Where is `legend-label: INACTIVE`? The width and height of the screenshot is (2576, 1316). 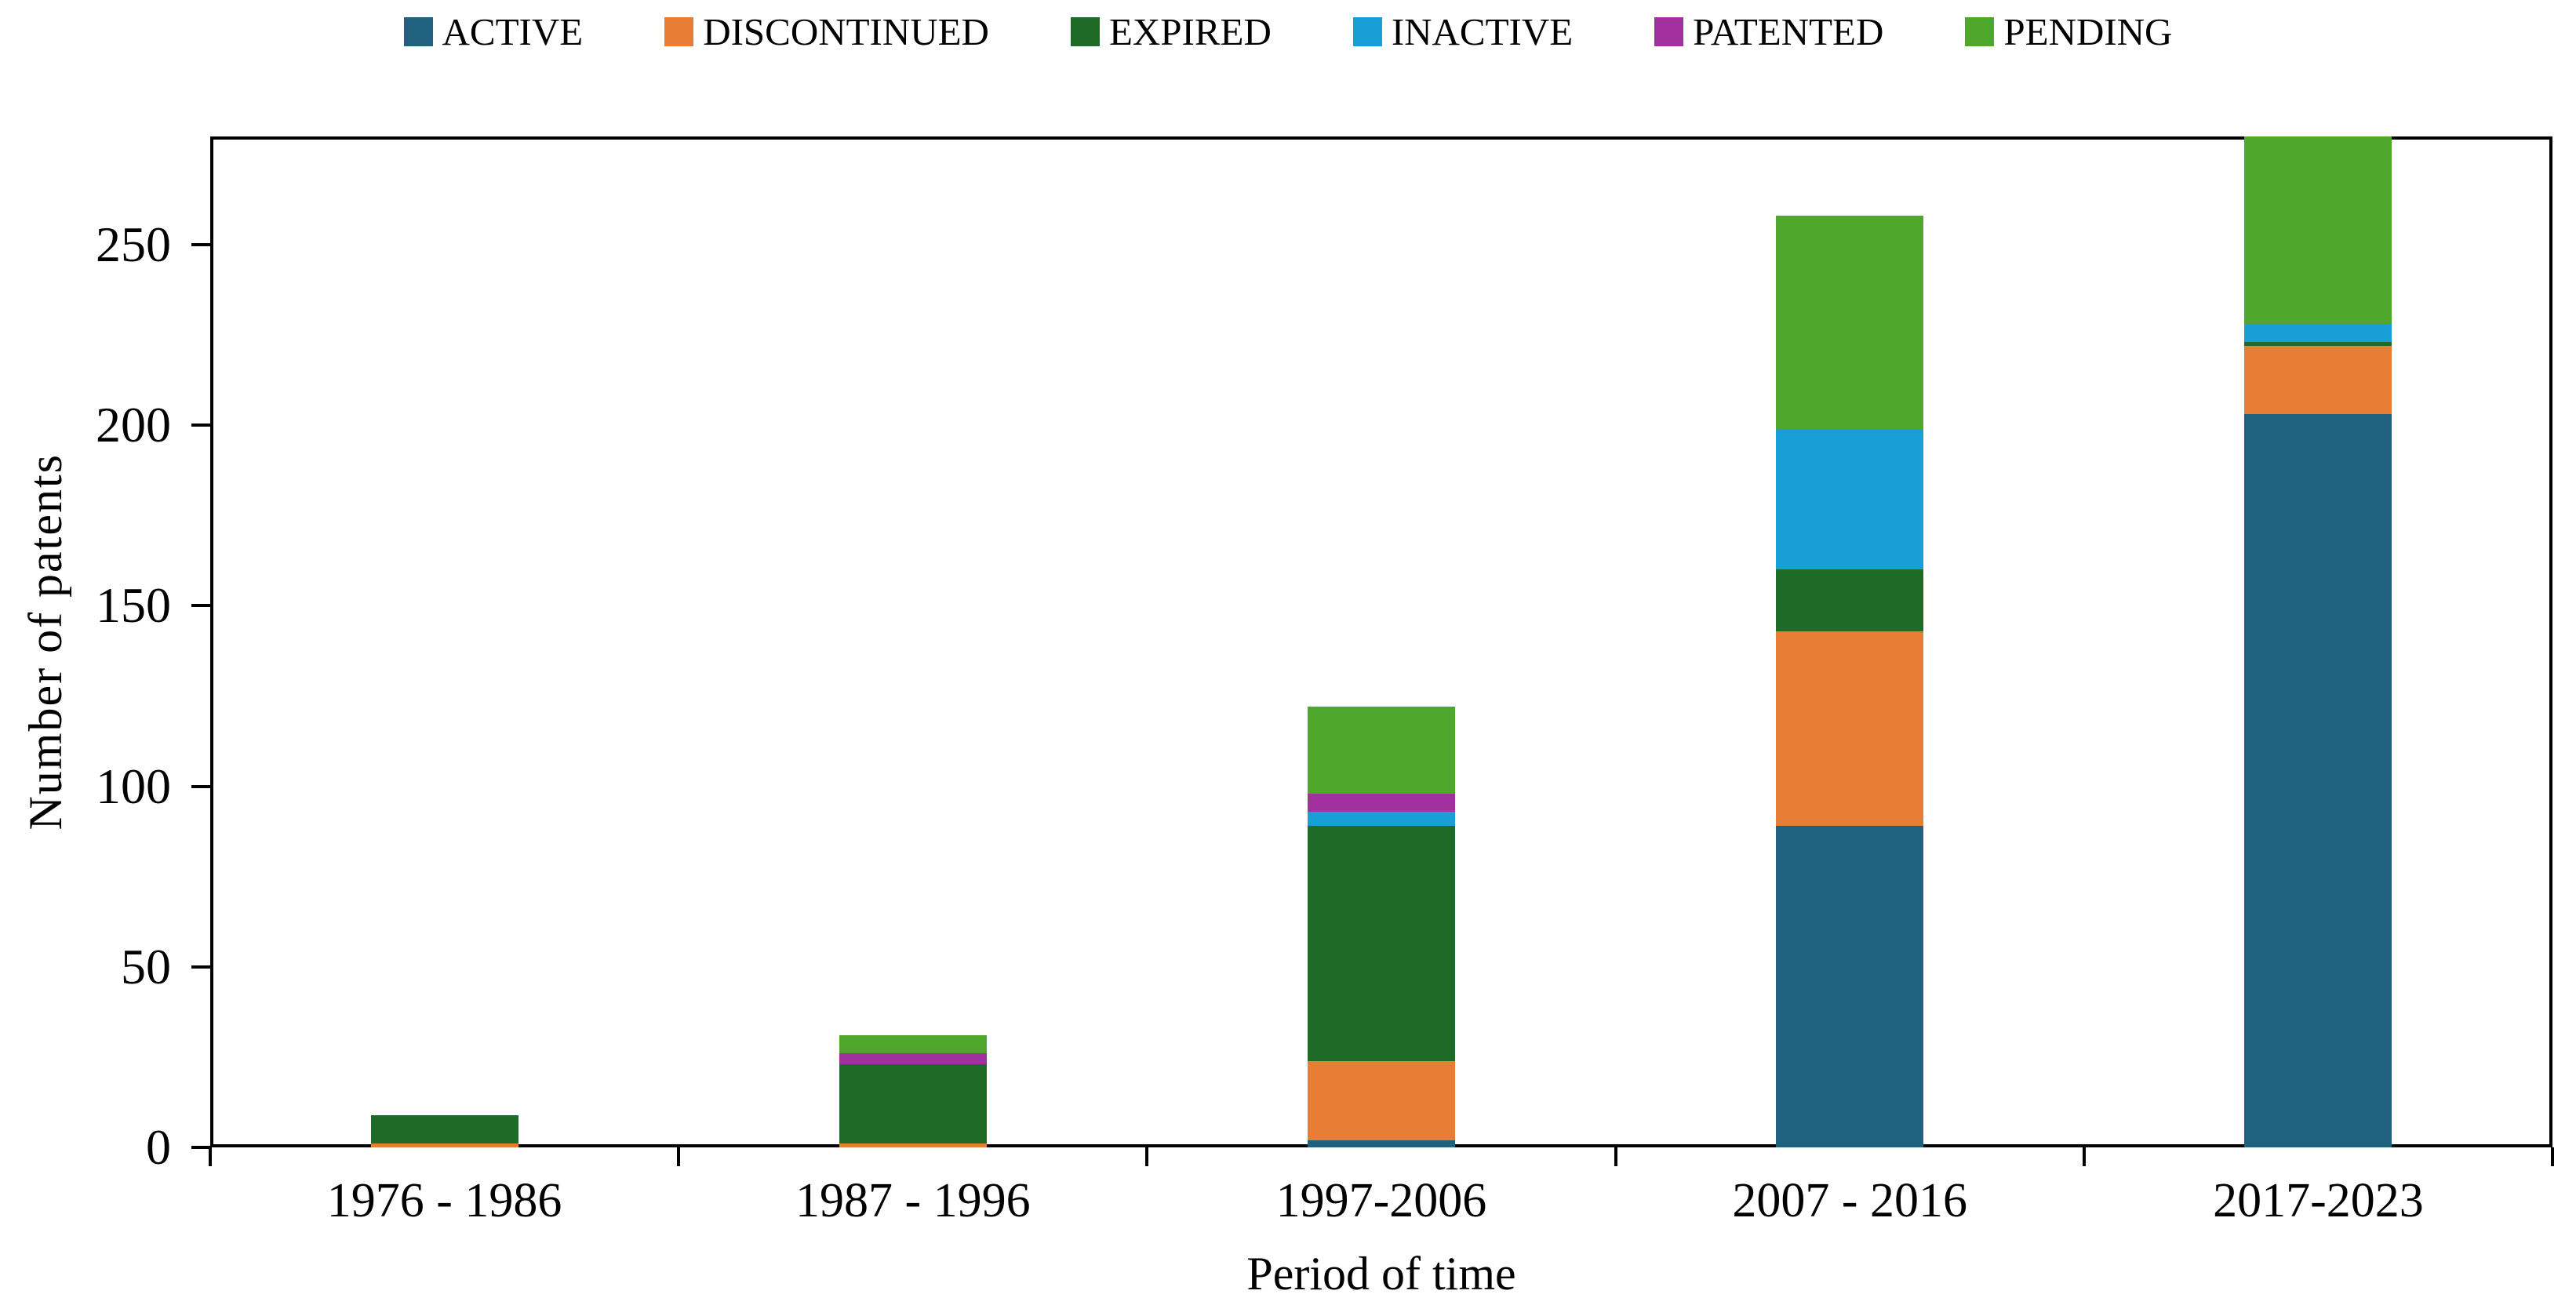
legend-label: INACTIVE is located at coordinates (1482, 31).